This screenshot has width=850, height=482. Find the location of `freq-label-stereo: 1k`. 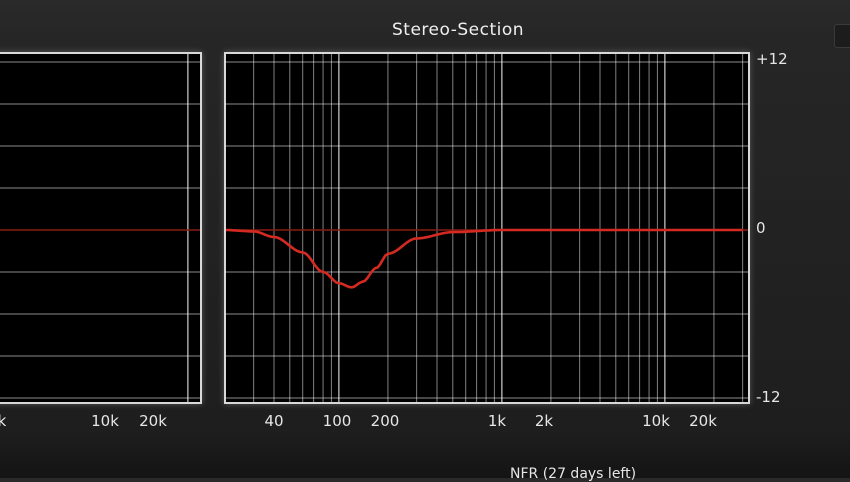

freq-label-stereo: 1k is located at coordinates (497, 421).